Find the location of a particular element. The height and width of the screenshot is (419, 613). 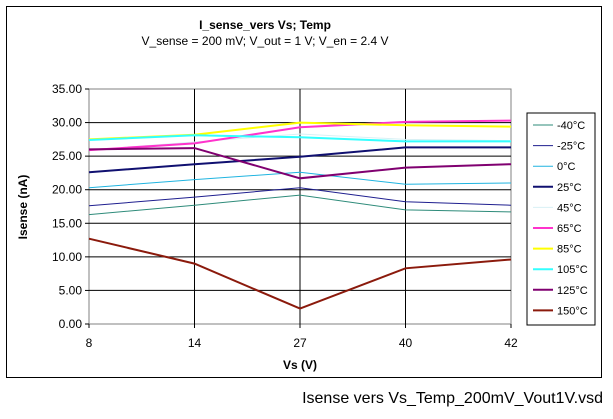

legend-label: -40°C is located at coordinates (571, 126).